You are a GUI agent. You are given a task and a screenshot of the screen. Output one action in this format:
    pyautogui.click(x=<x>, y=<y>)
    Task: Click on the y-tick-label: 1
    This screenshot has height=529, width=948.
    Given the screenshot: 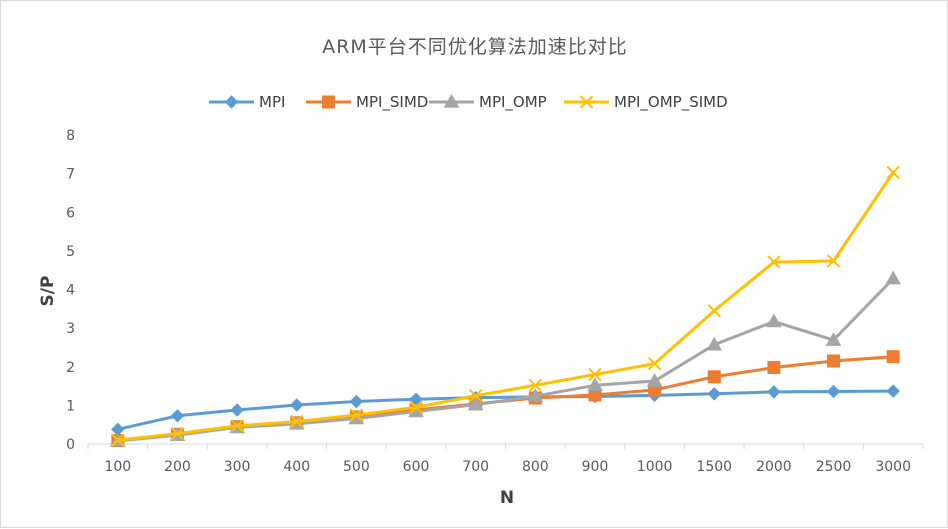 What is the action you would take?
    pyautogui.click(x=70, y=406)
    